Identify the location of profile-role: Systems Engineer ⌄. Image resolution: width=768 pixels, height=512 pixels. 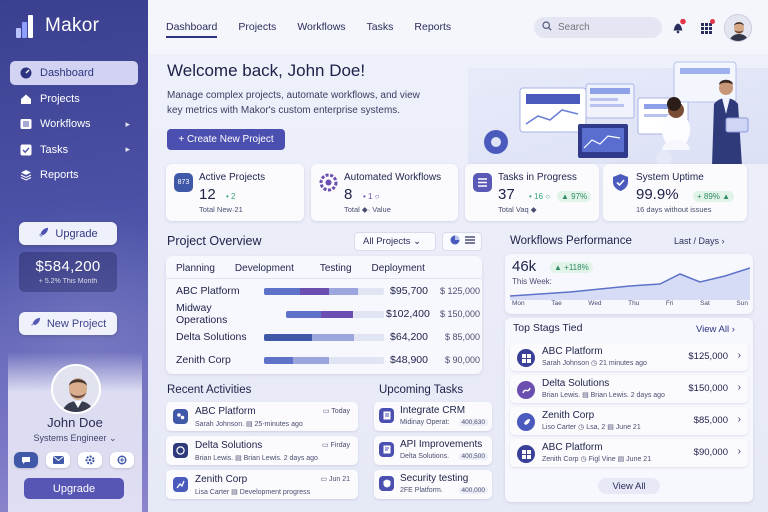
(75, 438).